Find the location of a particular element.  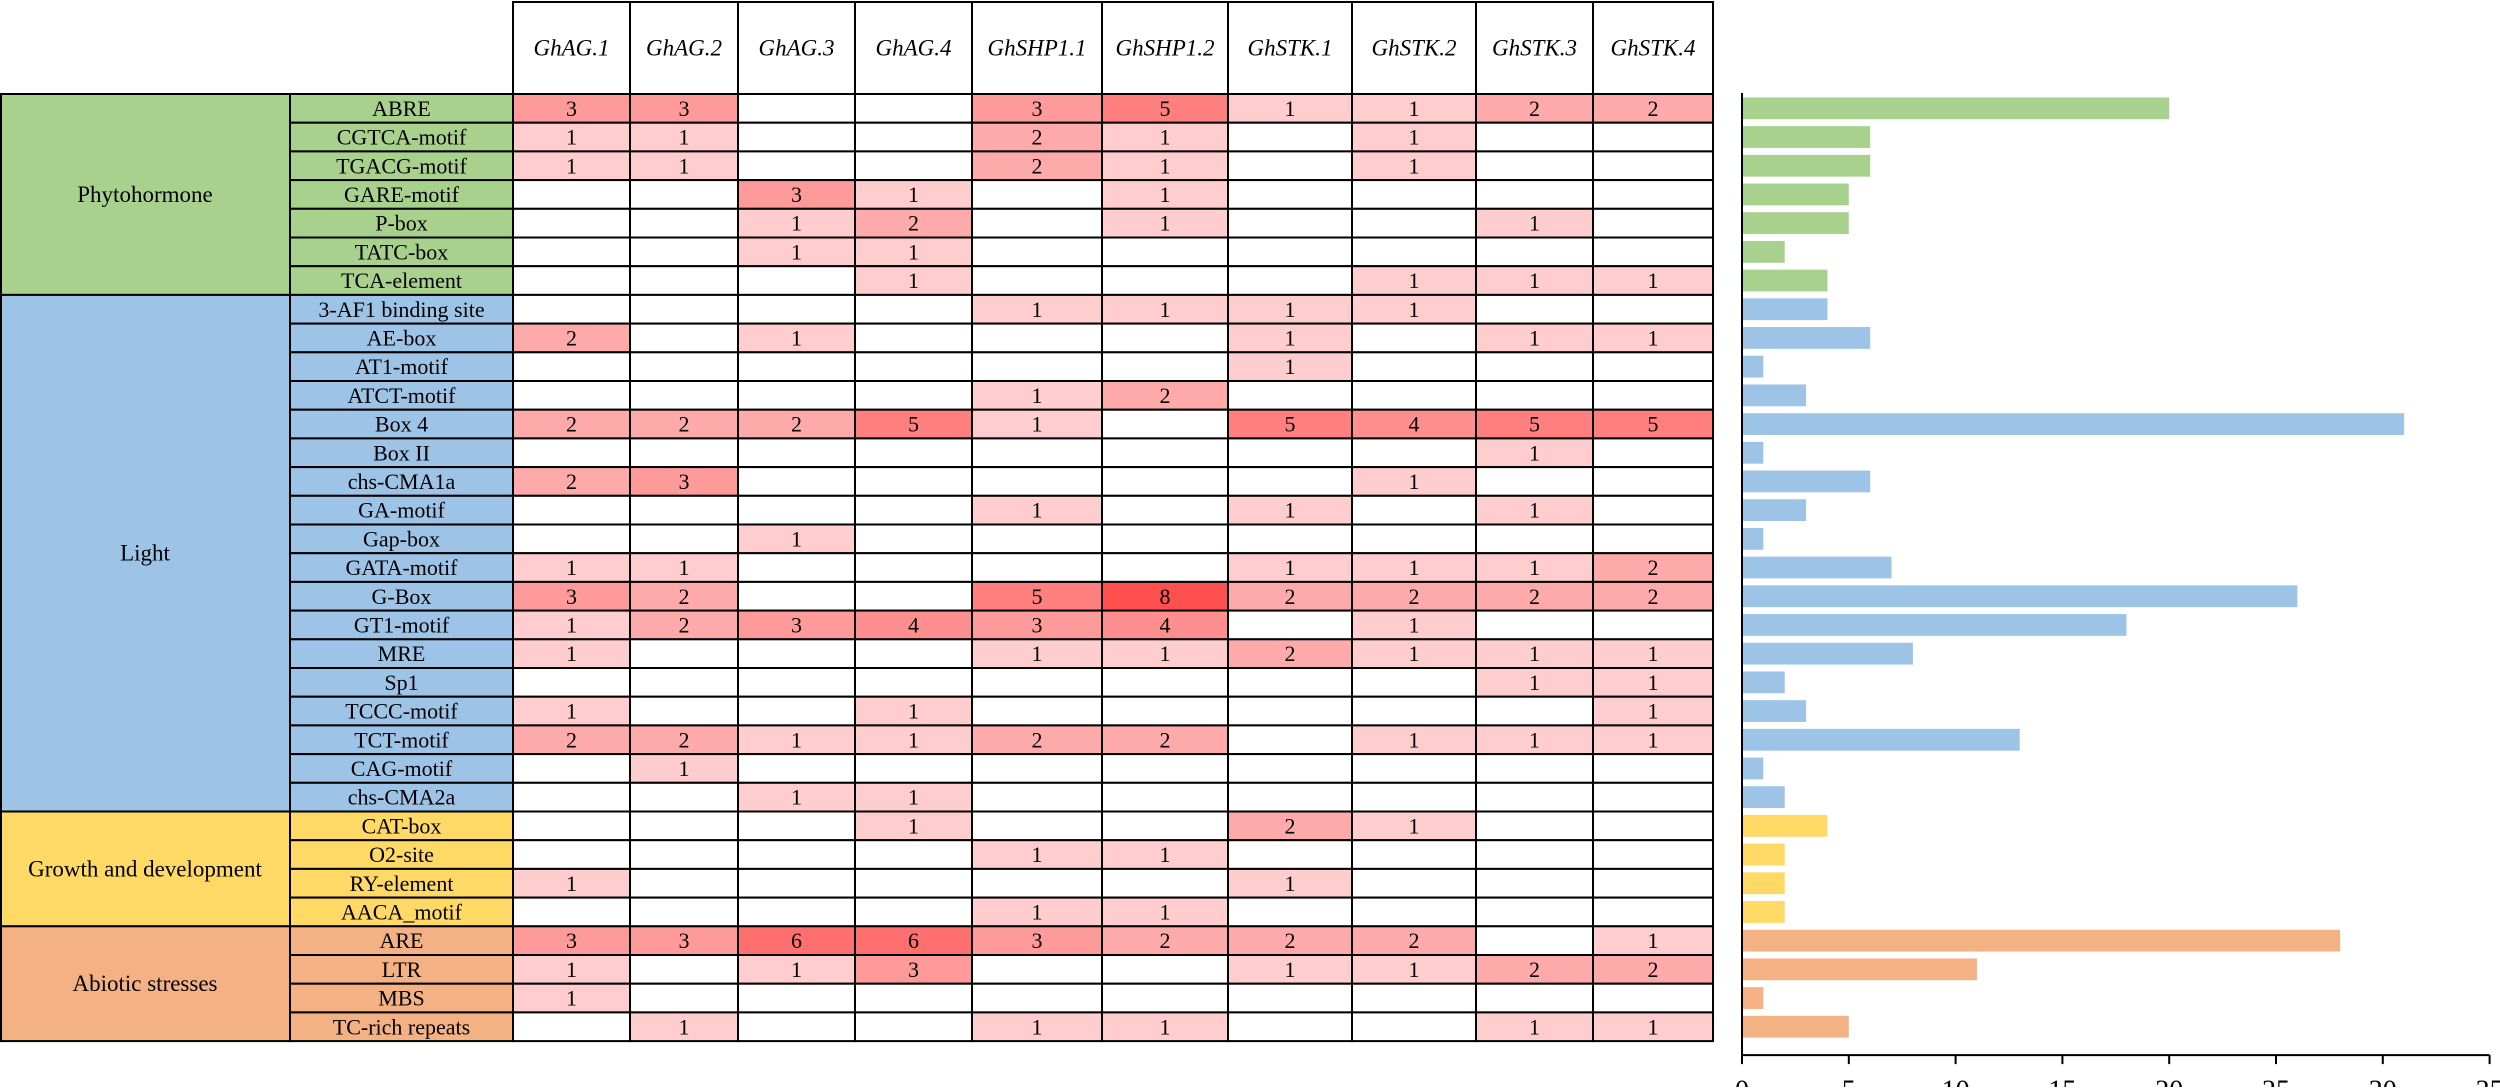

motif-label: AT1-motif is located at coordinates (402, 366).